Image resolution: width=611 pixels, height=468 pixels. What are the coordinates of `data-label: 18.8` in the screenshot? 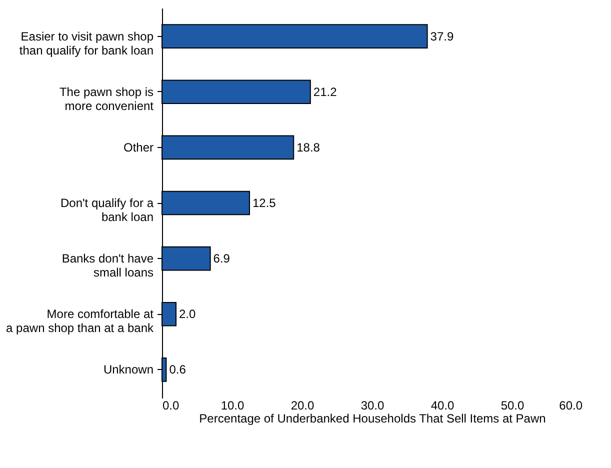 It's located at (308, 147).